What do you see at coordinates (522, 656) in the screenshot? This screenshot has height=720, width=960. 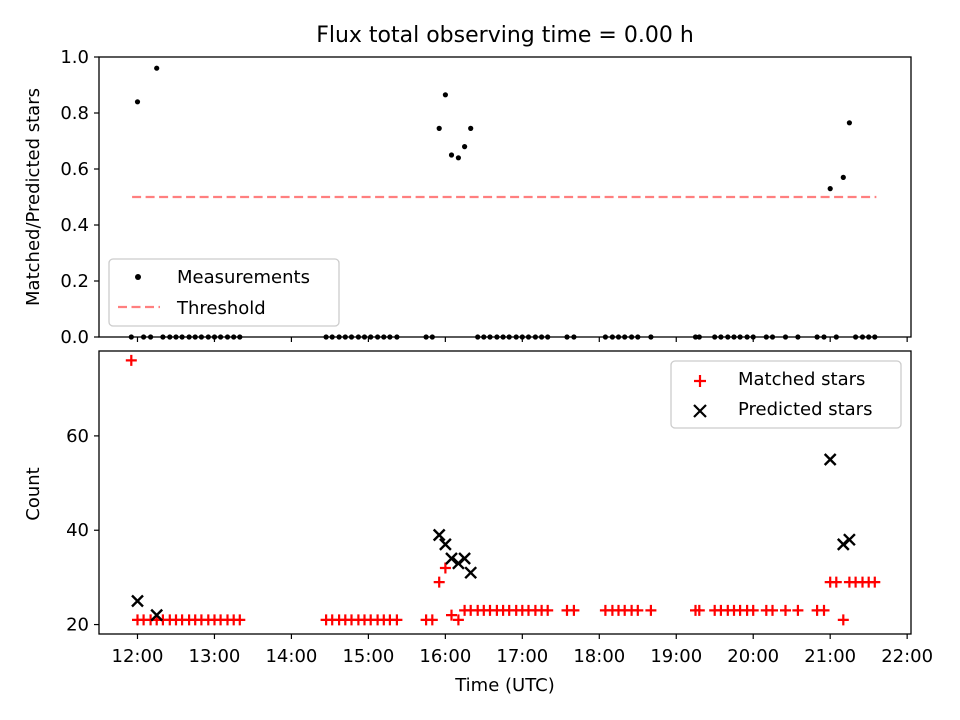 I see `x-tick-label: 17:00` at bounding box center [522, 656].